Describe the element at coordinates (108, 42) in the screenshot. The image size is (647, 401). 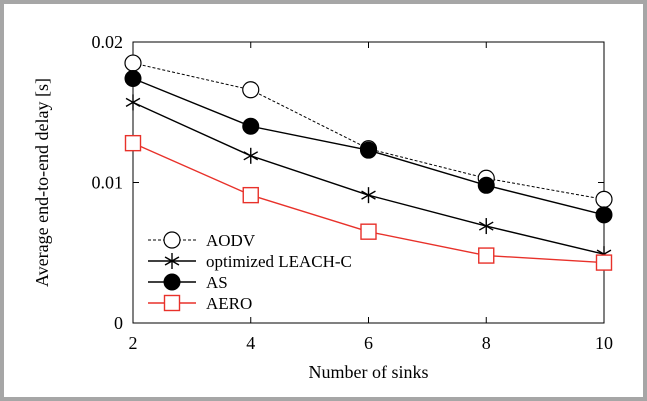
I see `y-tick-label: 0.02` at that location.